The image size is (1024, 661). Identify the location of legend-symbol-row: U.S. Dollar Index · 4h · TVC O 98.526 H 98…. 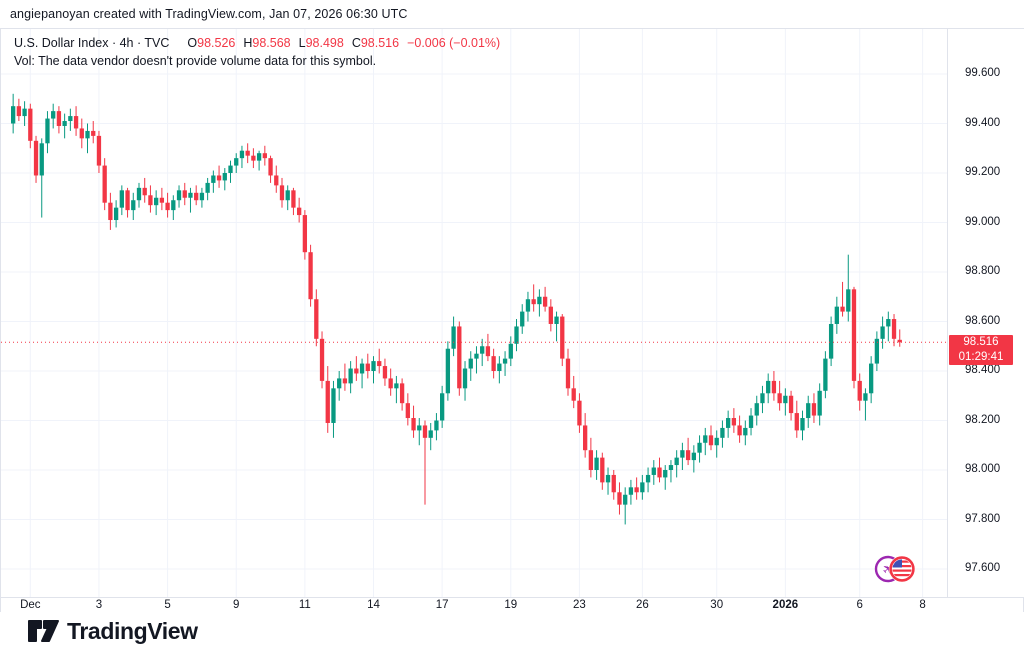
(257, 43).